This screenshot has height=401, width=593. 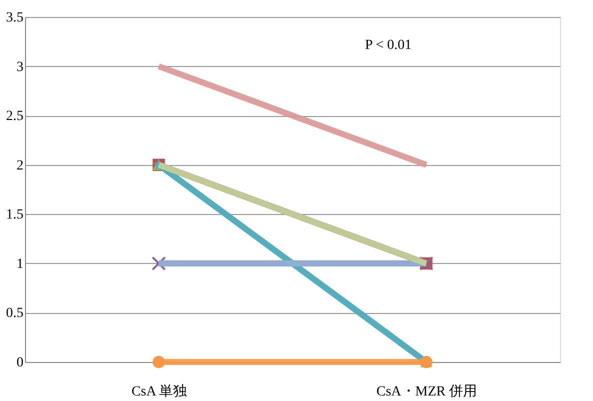 I want to click on y-tick-label: 0, so click(x=20, y=363).